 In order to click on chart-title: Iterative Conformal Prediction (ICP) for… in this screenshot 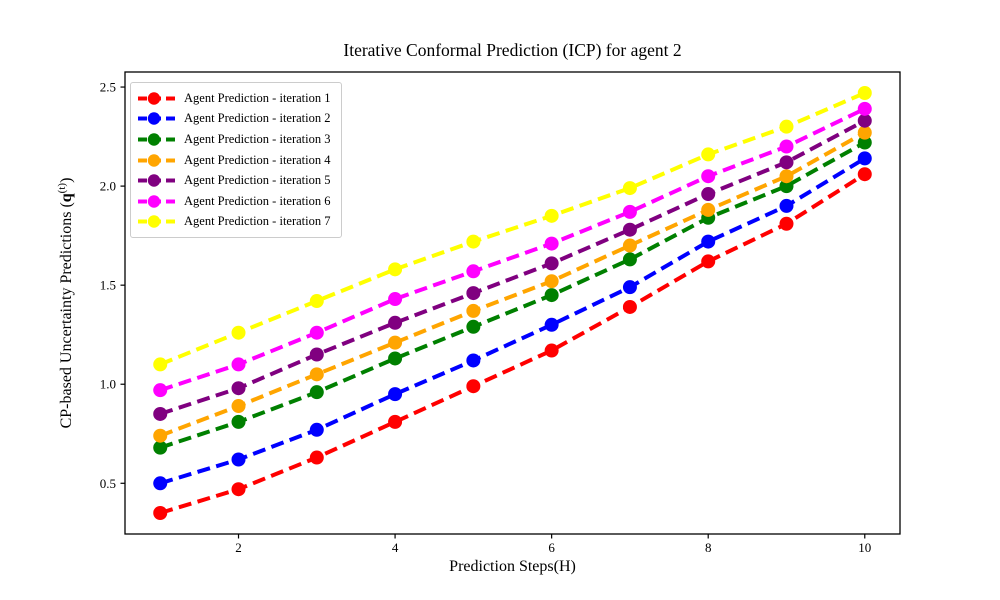, I will do `click(512, 50)`.